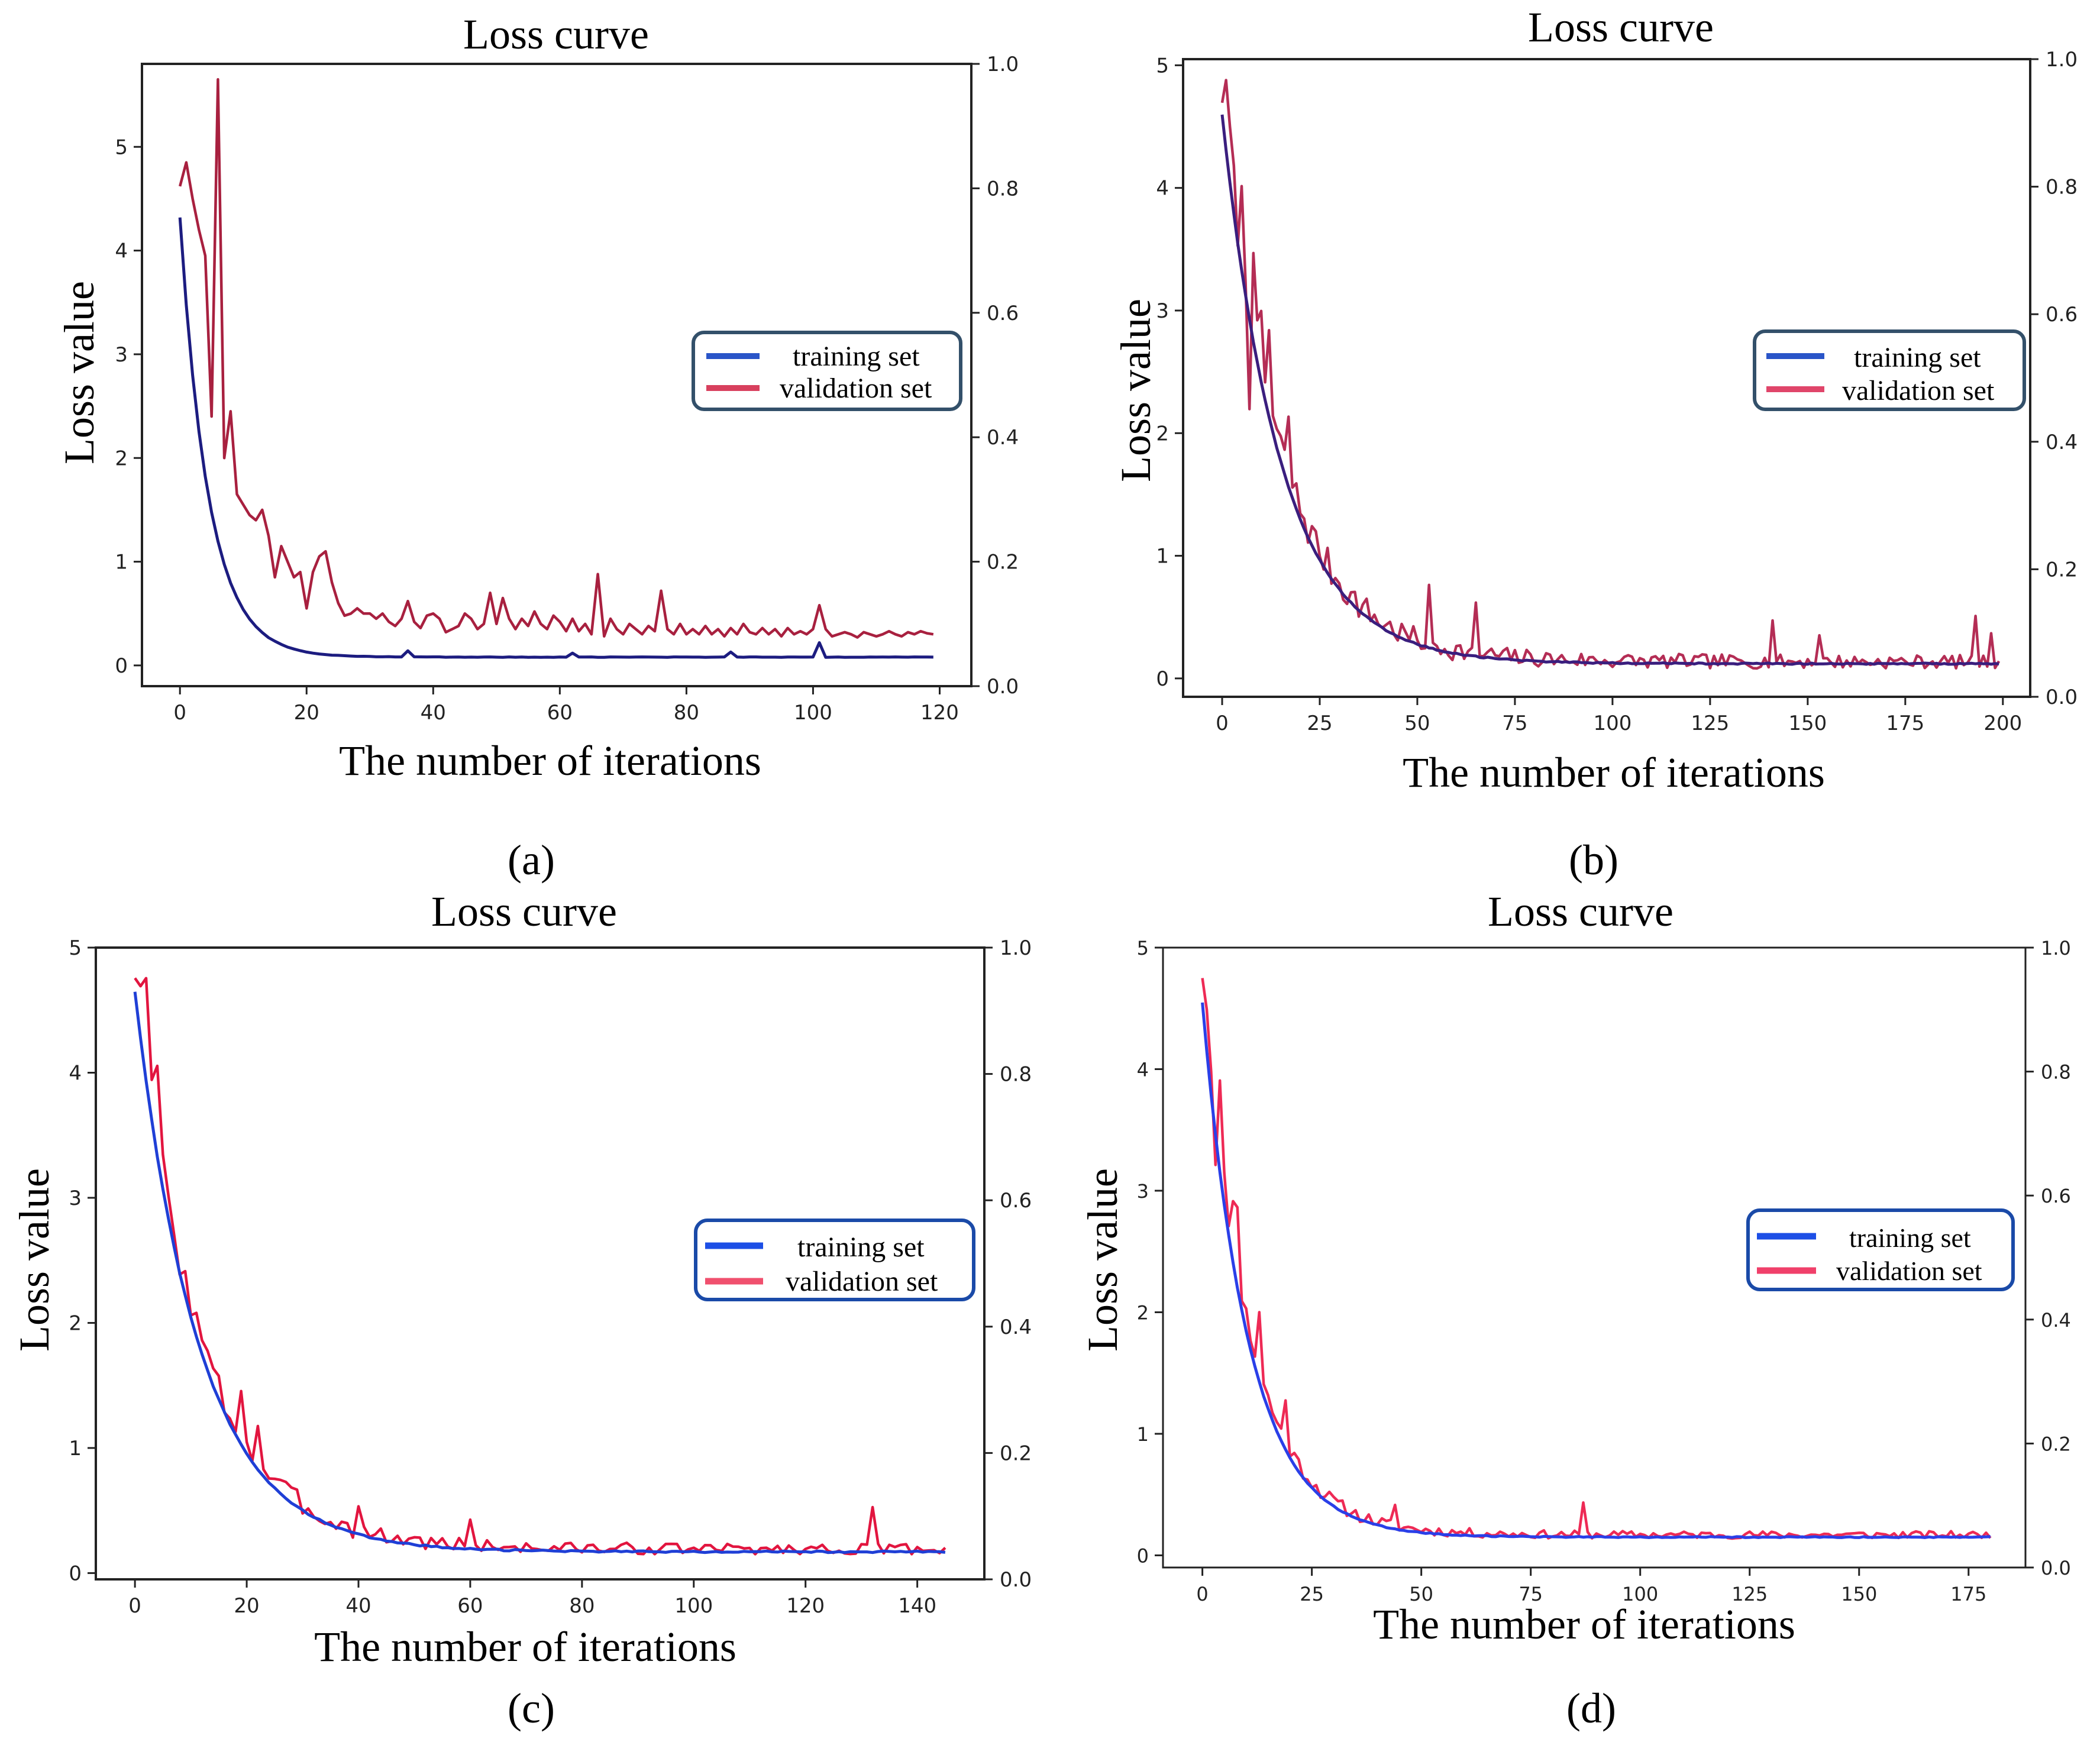 This screenshot has width=2100, height=1742. Describe the element at coordinates (306, 713) in the screenshot. I see `x-tick-label: 20` at that location.